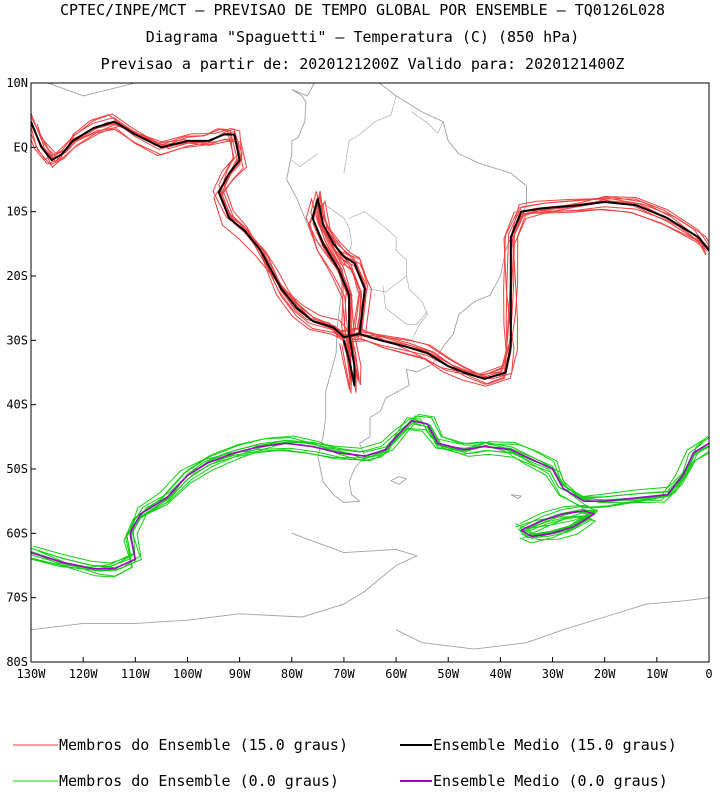 This screenshot has width=725, height=792. What do you see at coordinates (188, 674) in the screenshot?
I see `x-tick-label: 100W` at bounding box center [188, 674].